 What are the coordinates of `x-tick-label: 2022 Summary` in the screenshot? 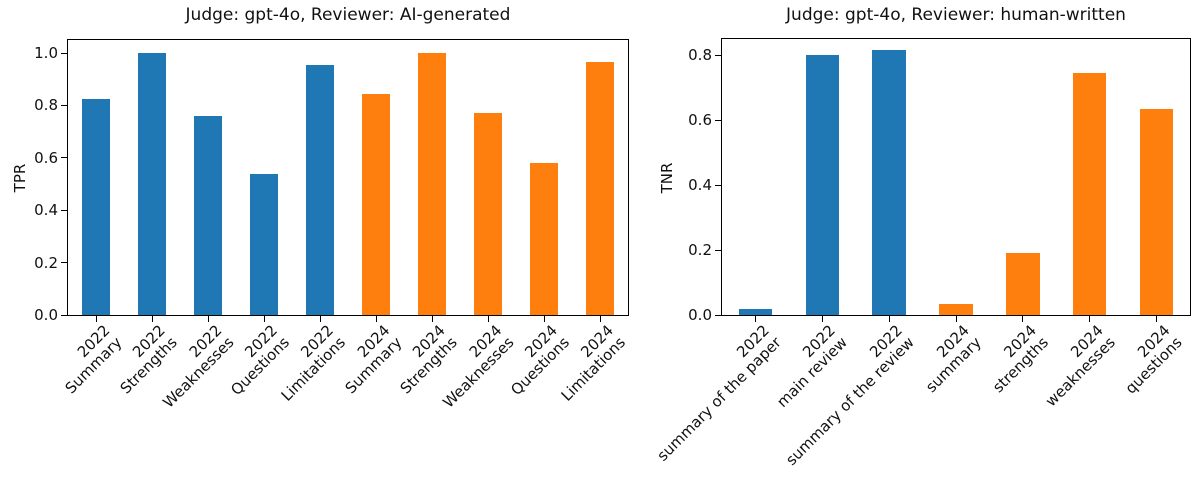 It's located at (93, 359).